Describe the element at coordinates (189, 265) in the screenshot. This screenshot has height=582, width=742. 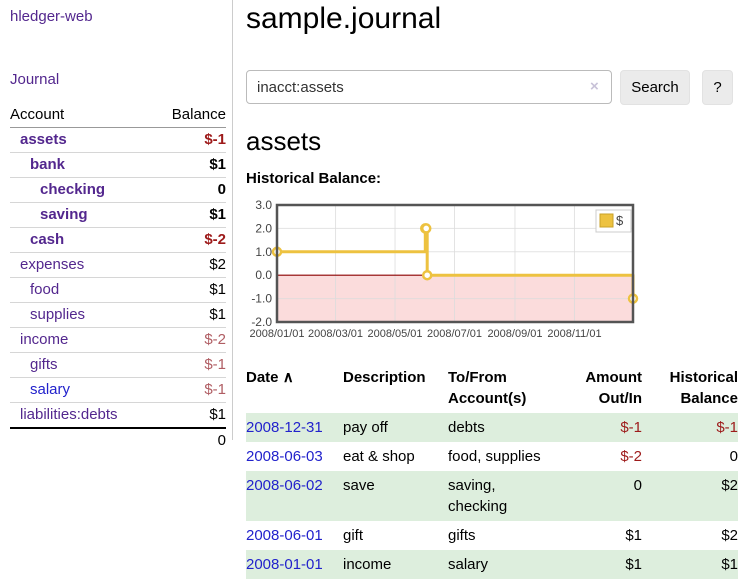
I see `account-balance: $2` at that location.